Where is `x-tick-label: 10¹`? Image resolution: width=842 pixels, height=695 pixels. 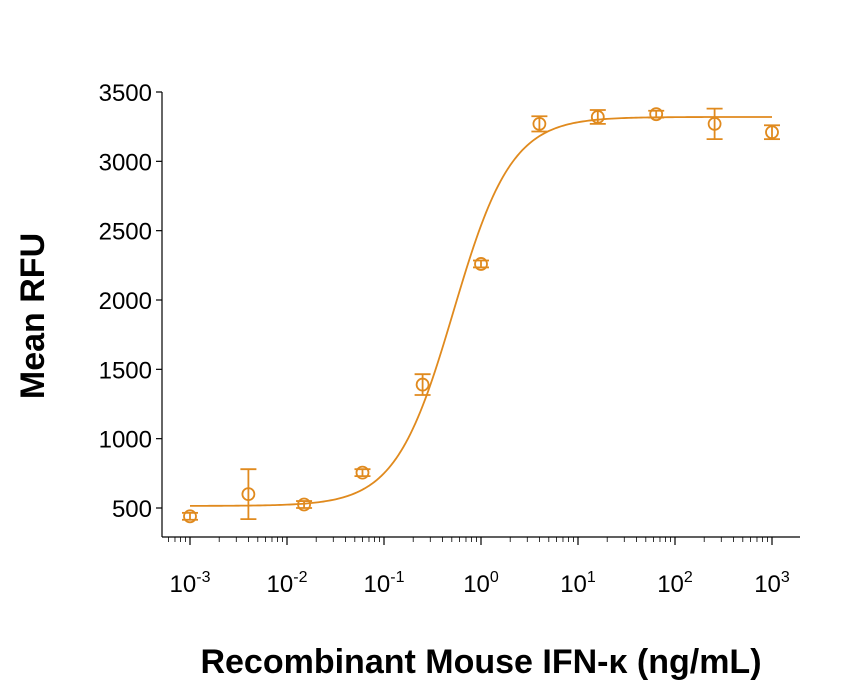
x-tick-label: 10¹ is located at coordinates (578, 583).